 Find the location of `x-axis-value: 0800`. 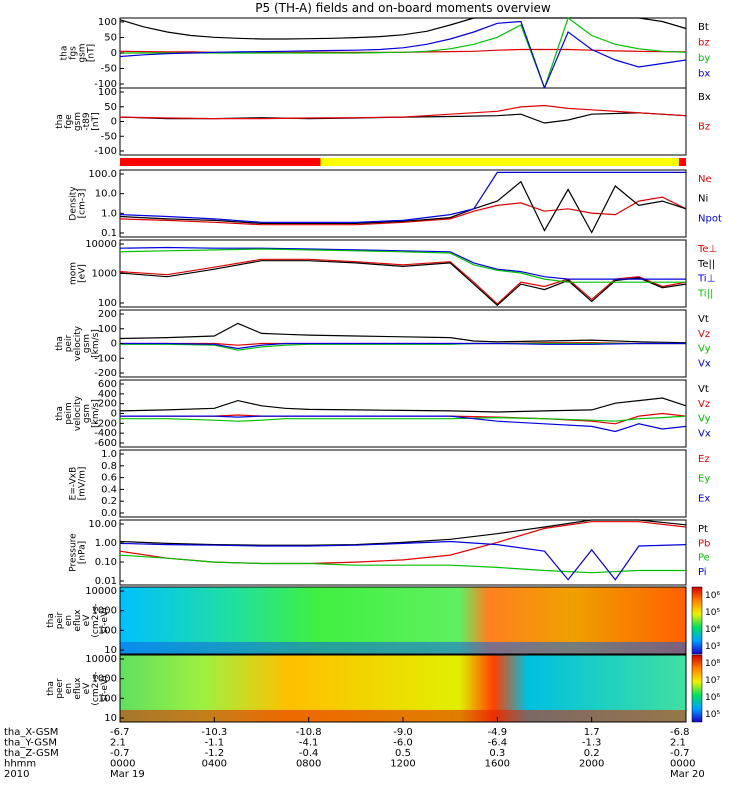

x-axis-value: 0800 is located at coordinates (308, 764).